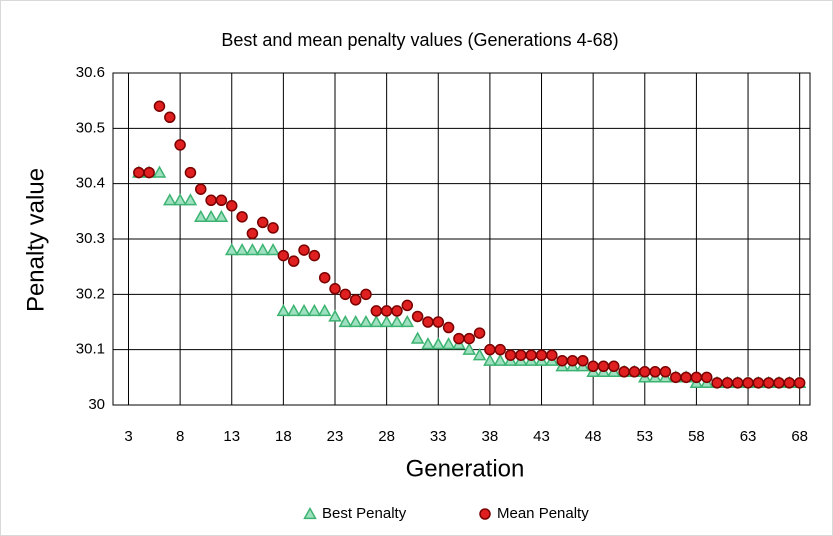 This screenshot has height=536, width=833. Describe the element at coordinates (90, 72) in the screenshot. I see `y-tick-label: 30.6` at that location.